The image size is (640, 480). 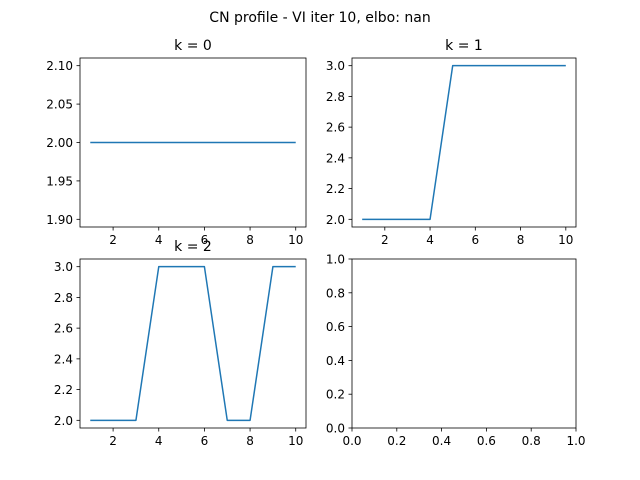 What do you see at coordinates (464, 46) in the screenshot?
I see `subplot-title: k = 1` at bounding box center [464, 46].